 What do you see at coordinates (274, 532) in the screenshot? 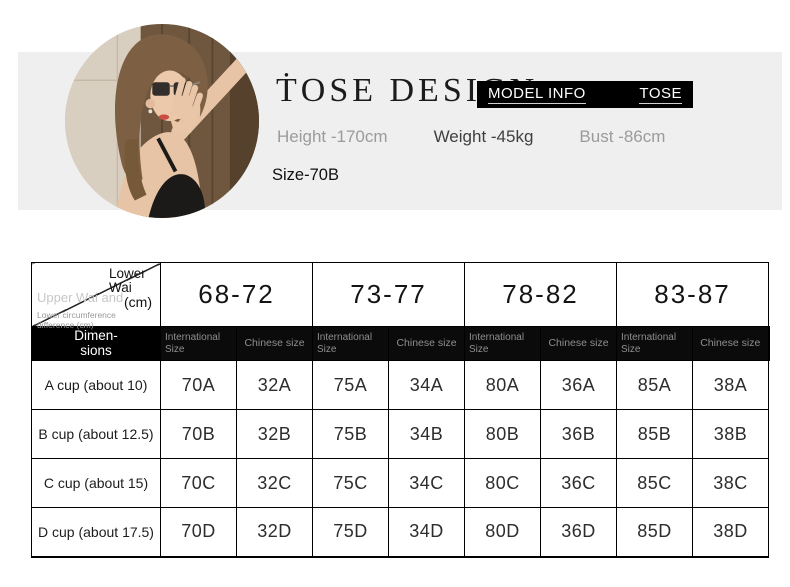
I see `size-cell: 32D` at bounding box center [274, 532].